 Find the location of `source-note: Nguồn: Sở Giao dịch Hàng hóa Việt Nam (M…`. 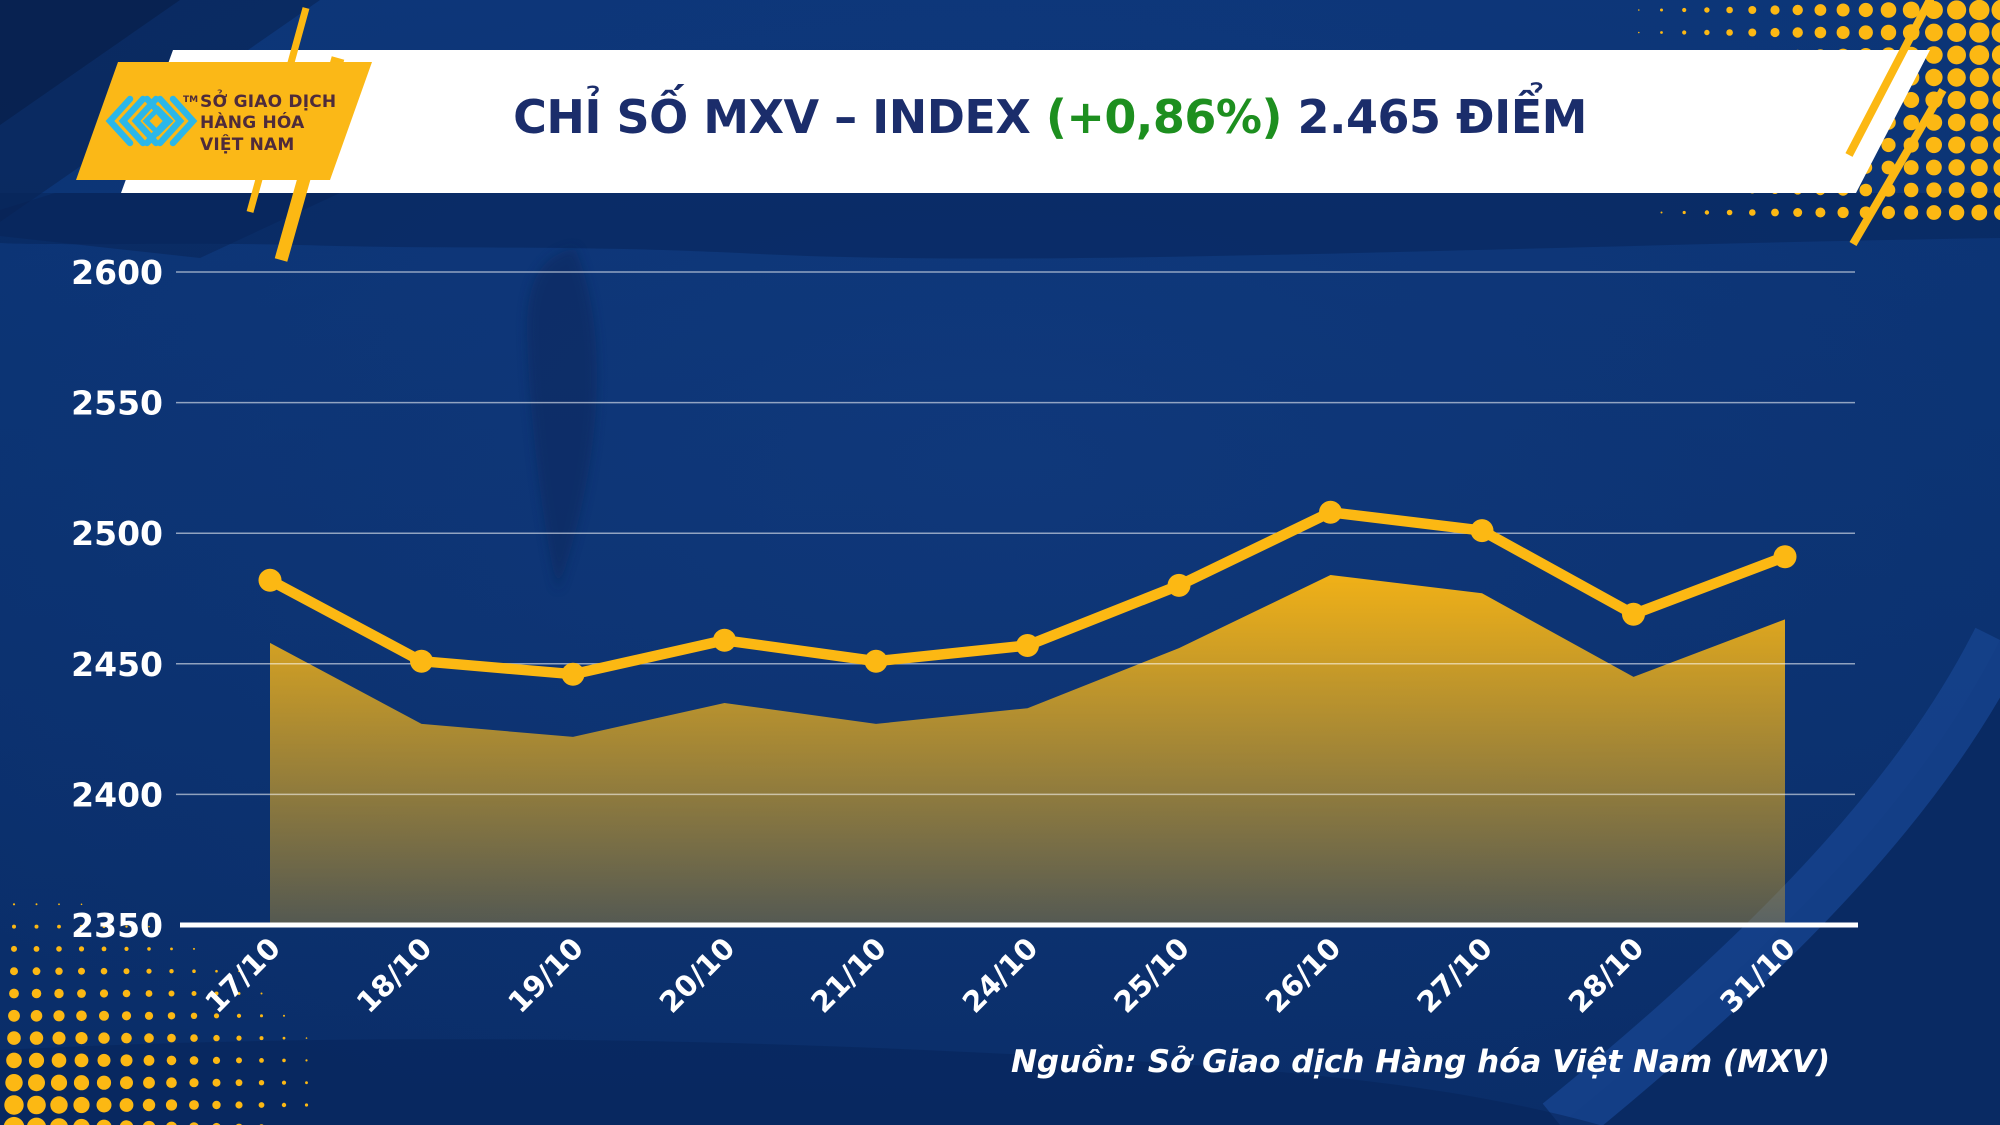

source-note: Nguồn: Sở Giao dịch Hàng hóa Việt Nam (M… is located at coordinates (1420, 1062).